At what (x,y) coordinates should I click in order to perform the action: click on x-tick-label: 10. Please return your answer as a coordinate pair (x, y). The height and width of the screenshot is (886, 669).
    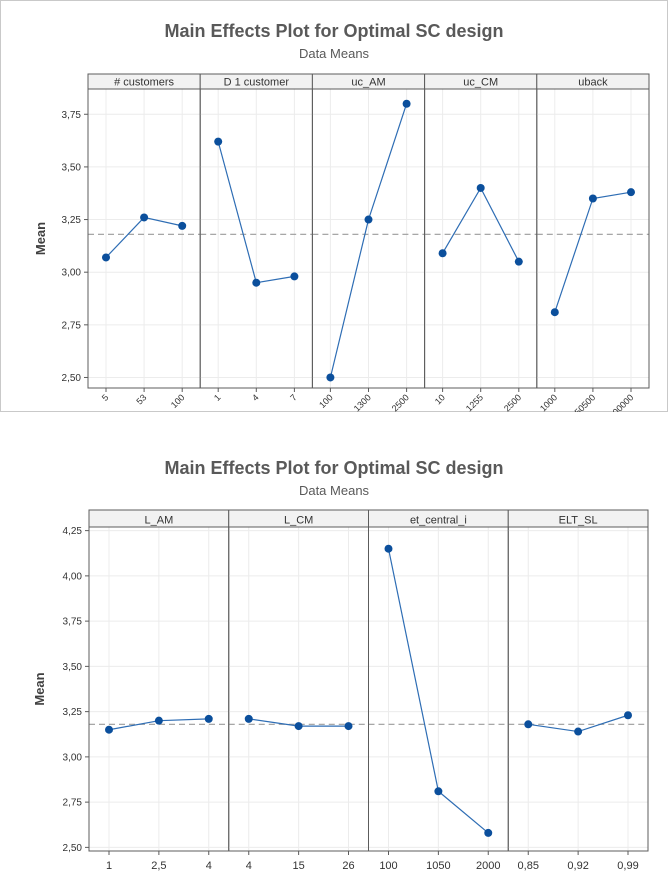
    Looking at the image, I should click on (440, 399).